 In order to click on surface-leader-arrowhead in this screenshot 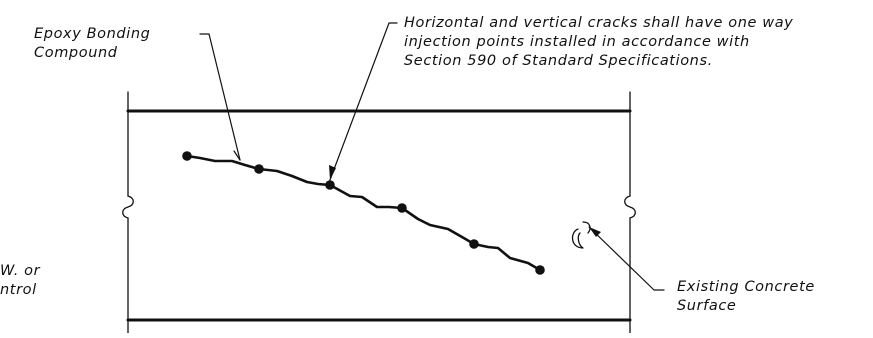, I will do `click(595, 232)`.